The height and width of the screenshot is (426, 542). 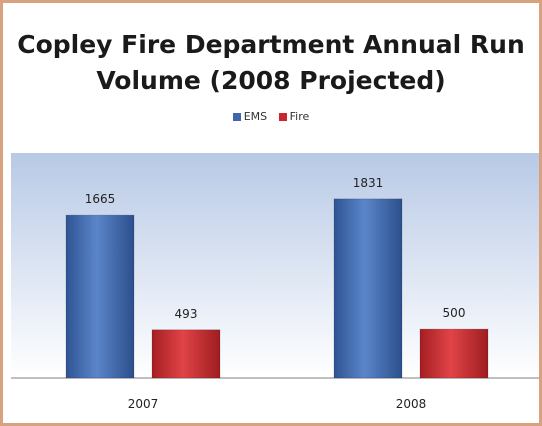 What do you see at coordinates (236, 117) in the screenshot?
I see `legend-swatch-ems` at bounding box center [236, 117].